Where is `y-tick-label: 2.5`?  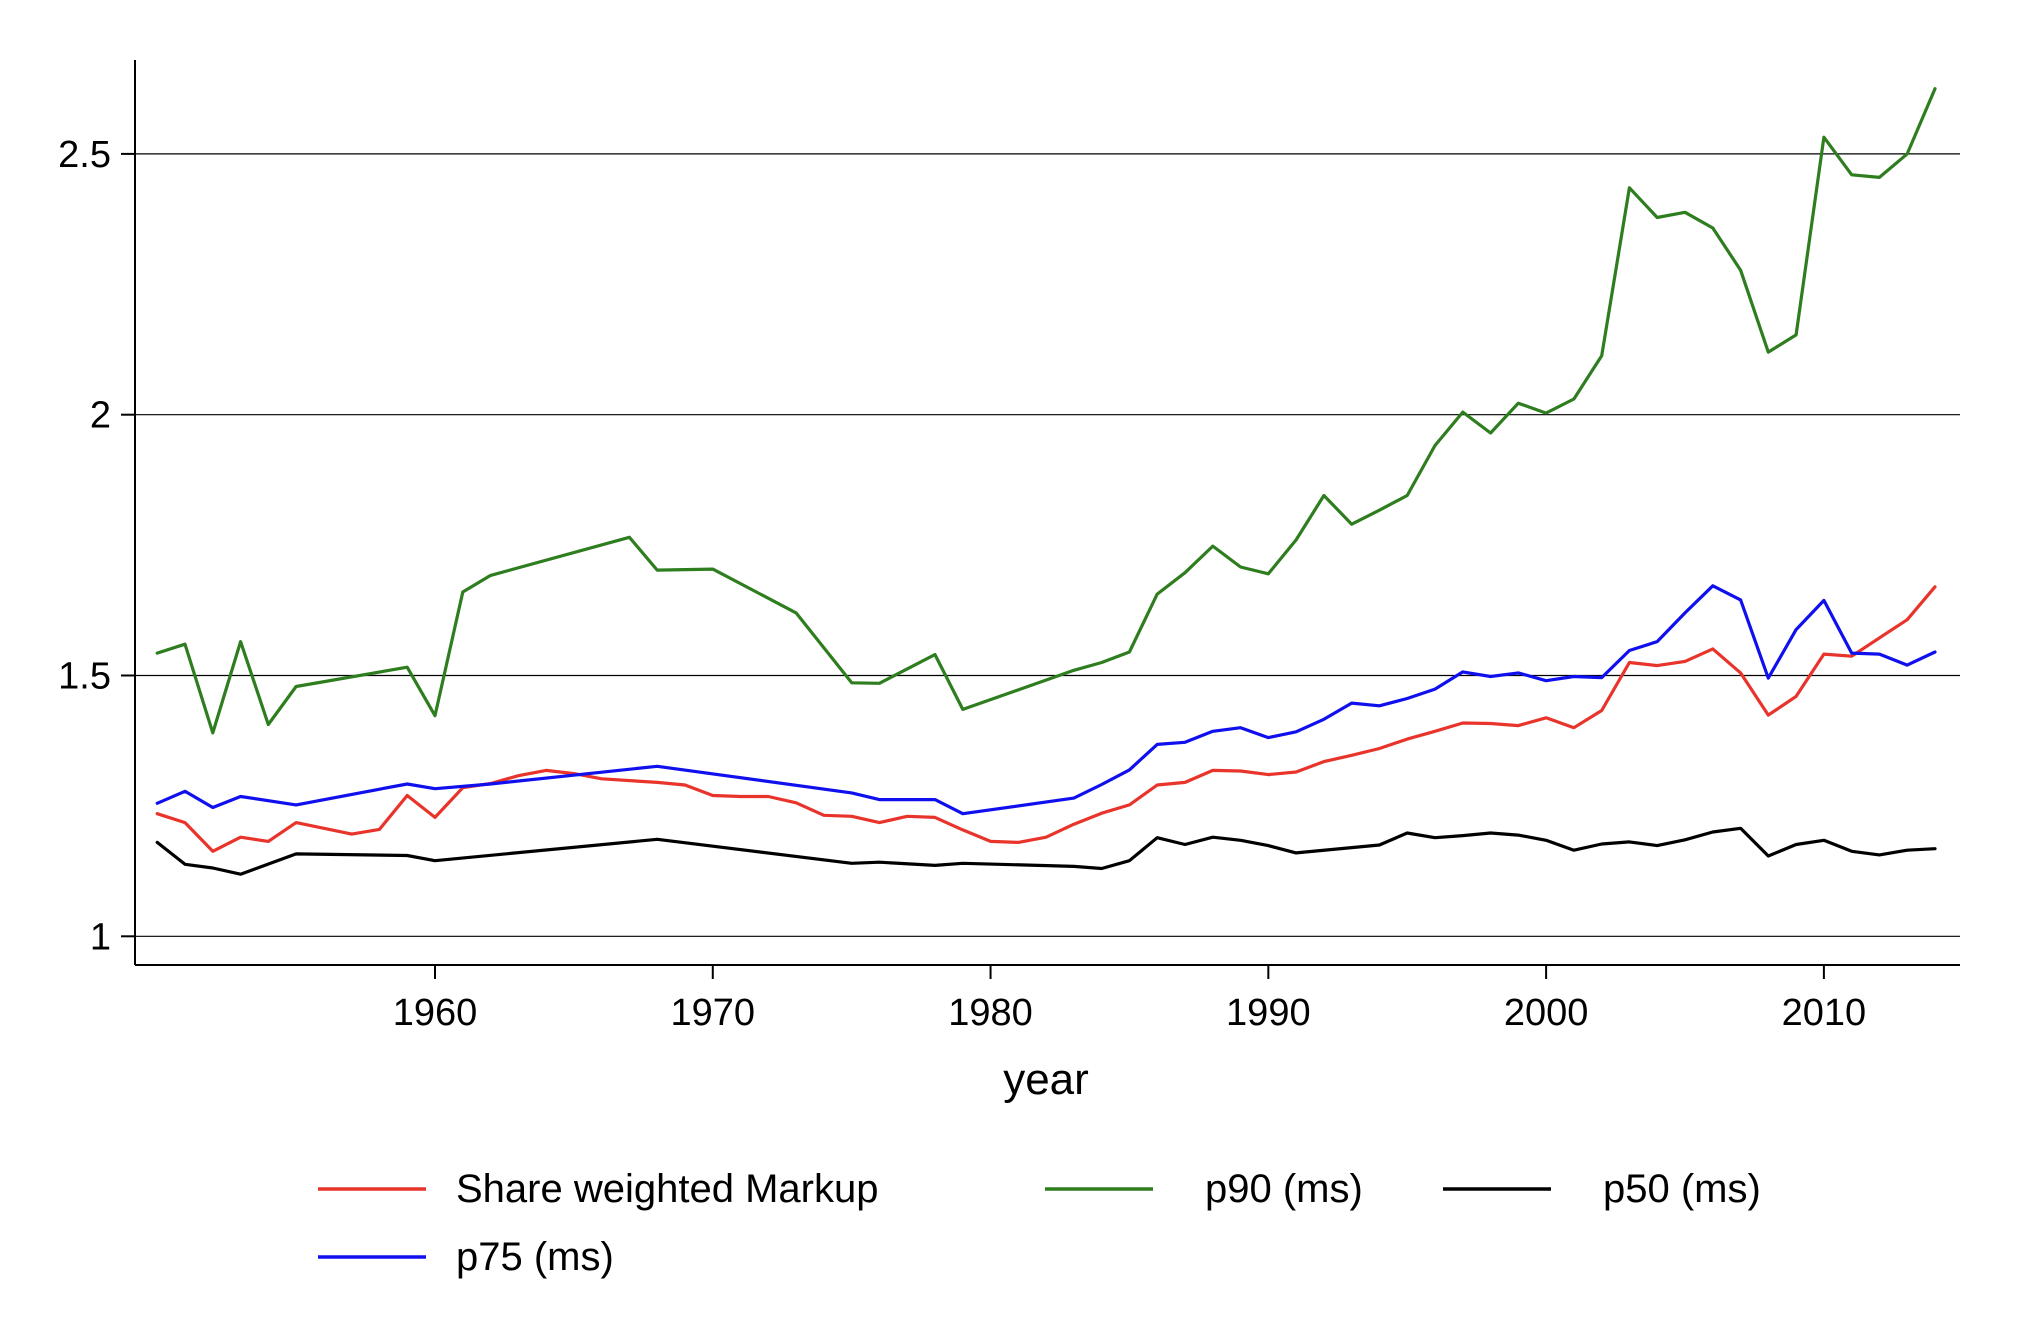
y-tick-label: 2.5 is located at coordinates (84, 155).